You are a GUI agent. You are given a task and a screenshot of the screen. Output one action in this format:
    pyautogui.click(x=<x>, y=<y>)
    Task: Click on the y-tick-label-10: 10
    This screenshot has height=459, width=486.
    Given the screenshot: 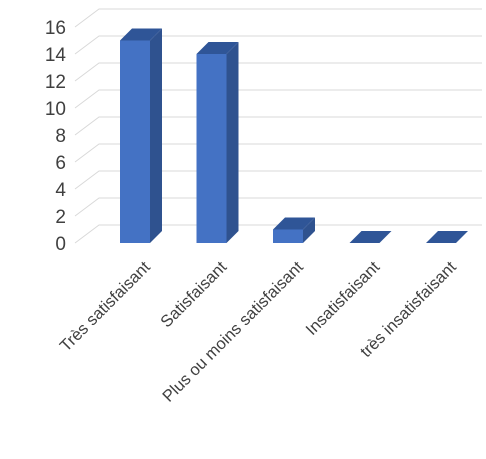 What is the action you would take?
    pyautogui.click(x=55, y=109)
    